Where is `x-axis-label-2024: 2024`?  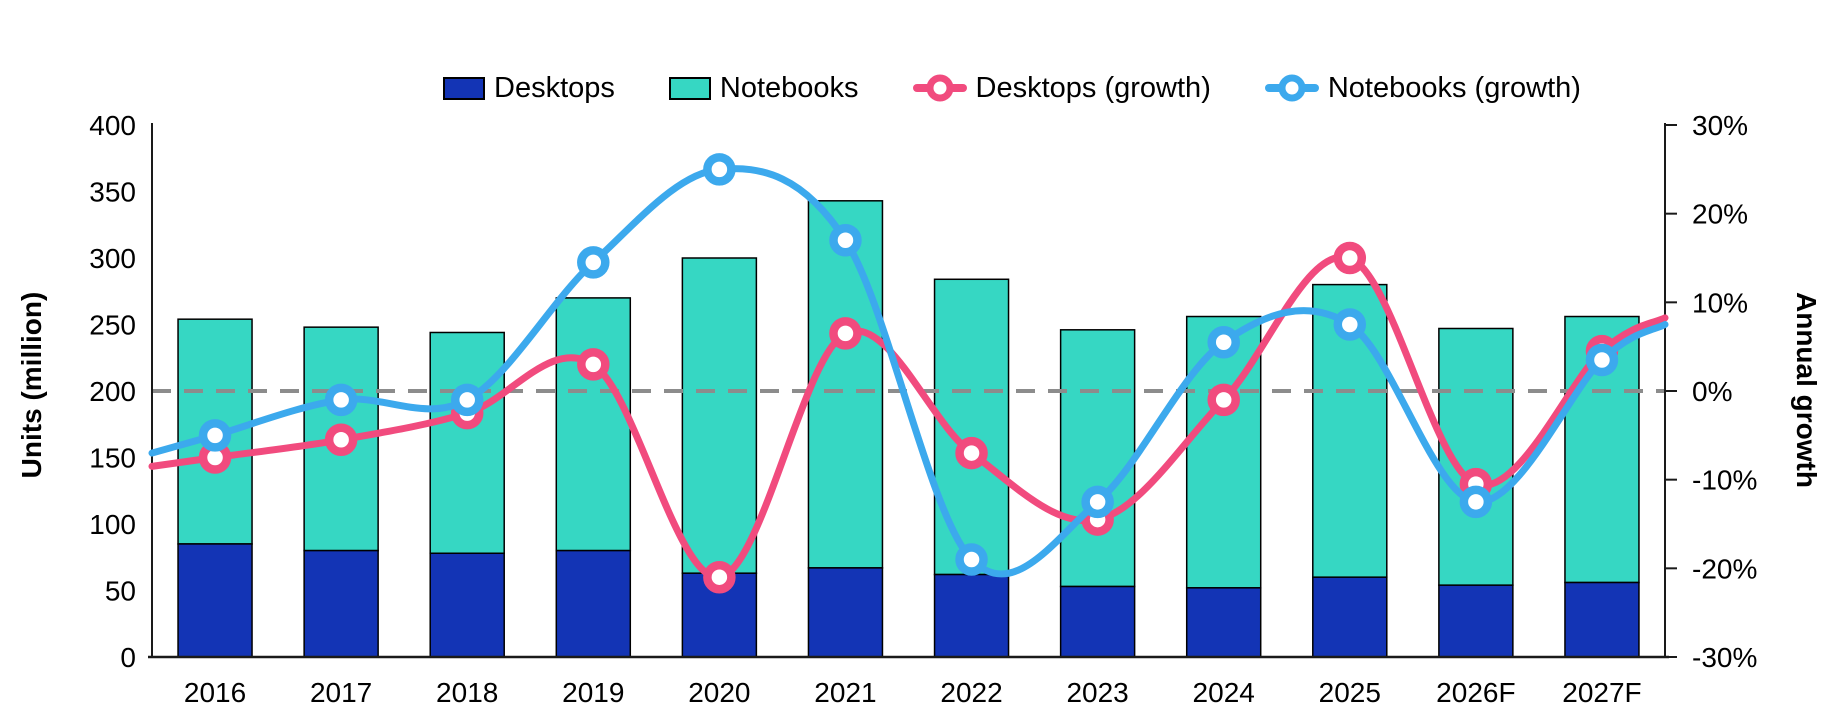
x-axis-label-2024: 2024 is located at coordinates (1224, 692).